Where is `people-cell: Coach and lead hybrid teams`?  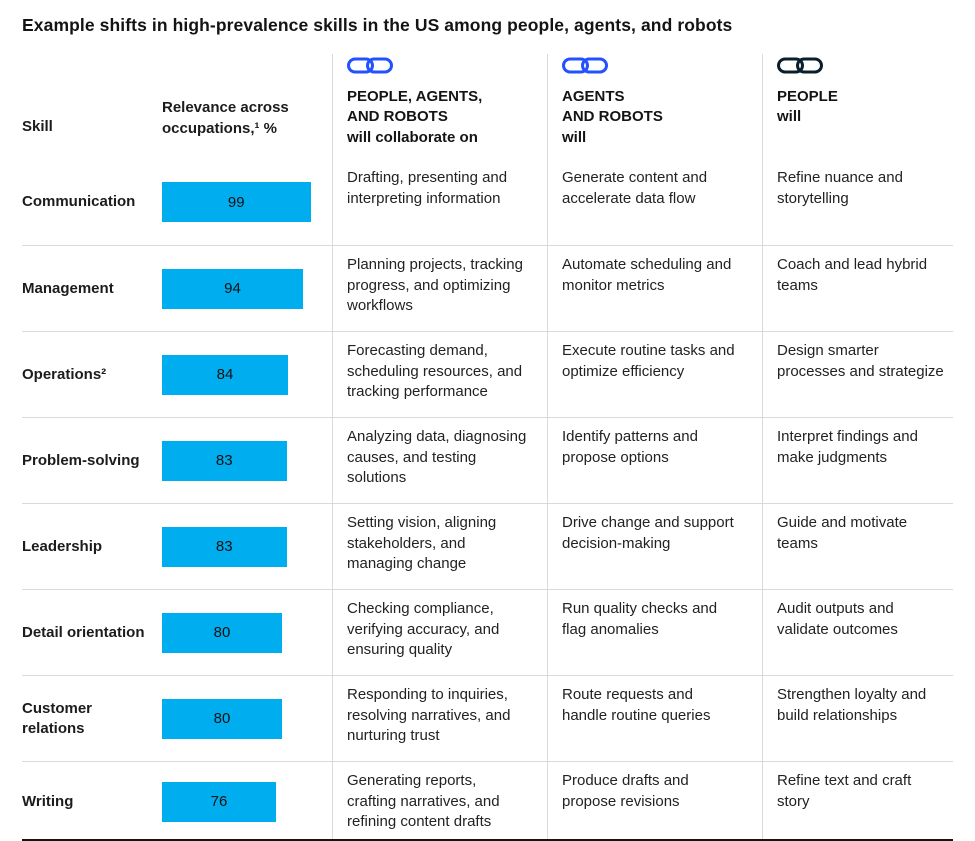
people-cell: Coach and lead hybrid teams is located at coordinates (857, 288).